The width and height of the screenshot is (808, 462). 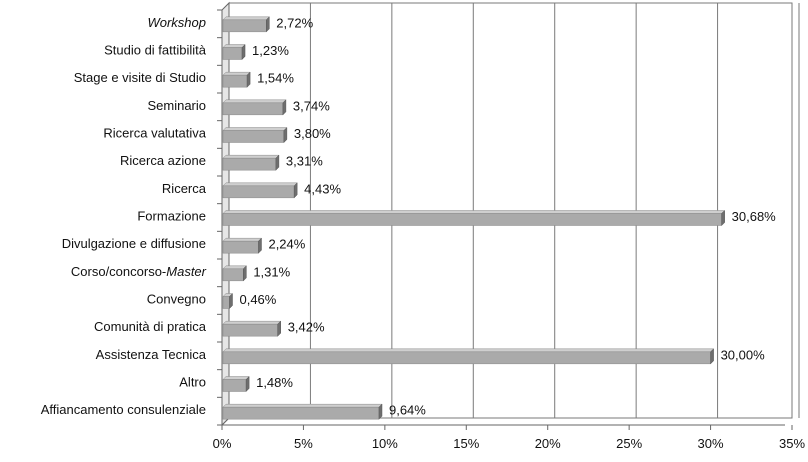 What do you see at coordinates (270, 50) in the screenshot?
I see `data-label: 1,23%` at bounding box center [270, 50].